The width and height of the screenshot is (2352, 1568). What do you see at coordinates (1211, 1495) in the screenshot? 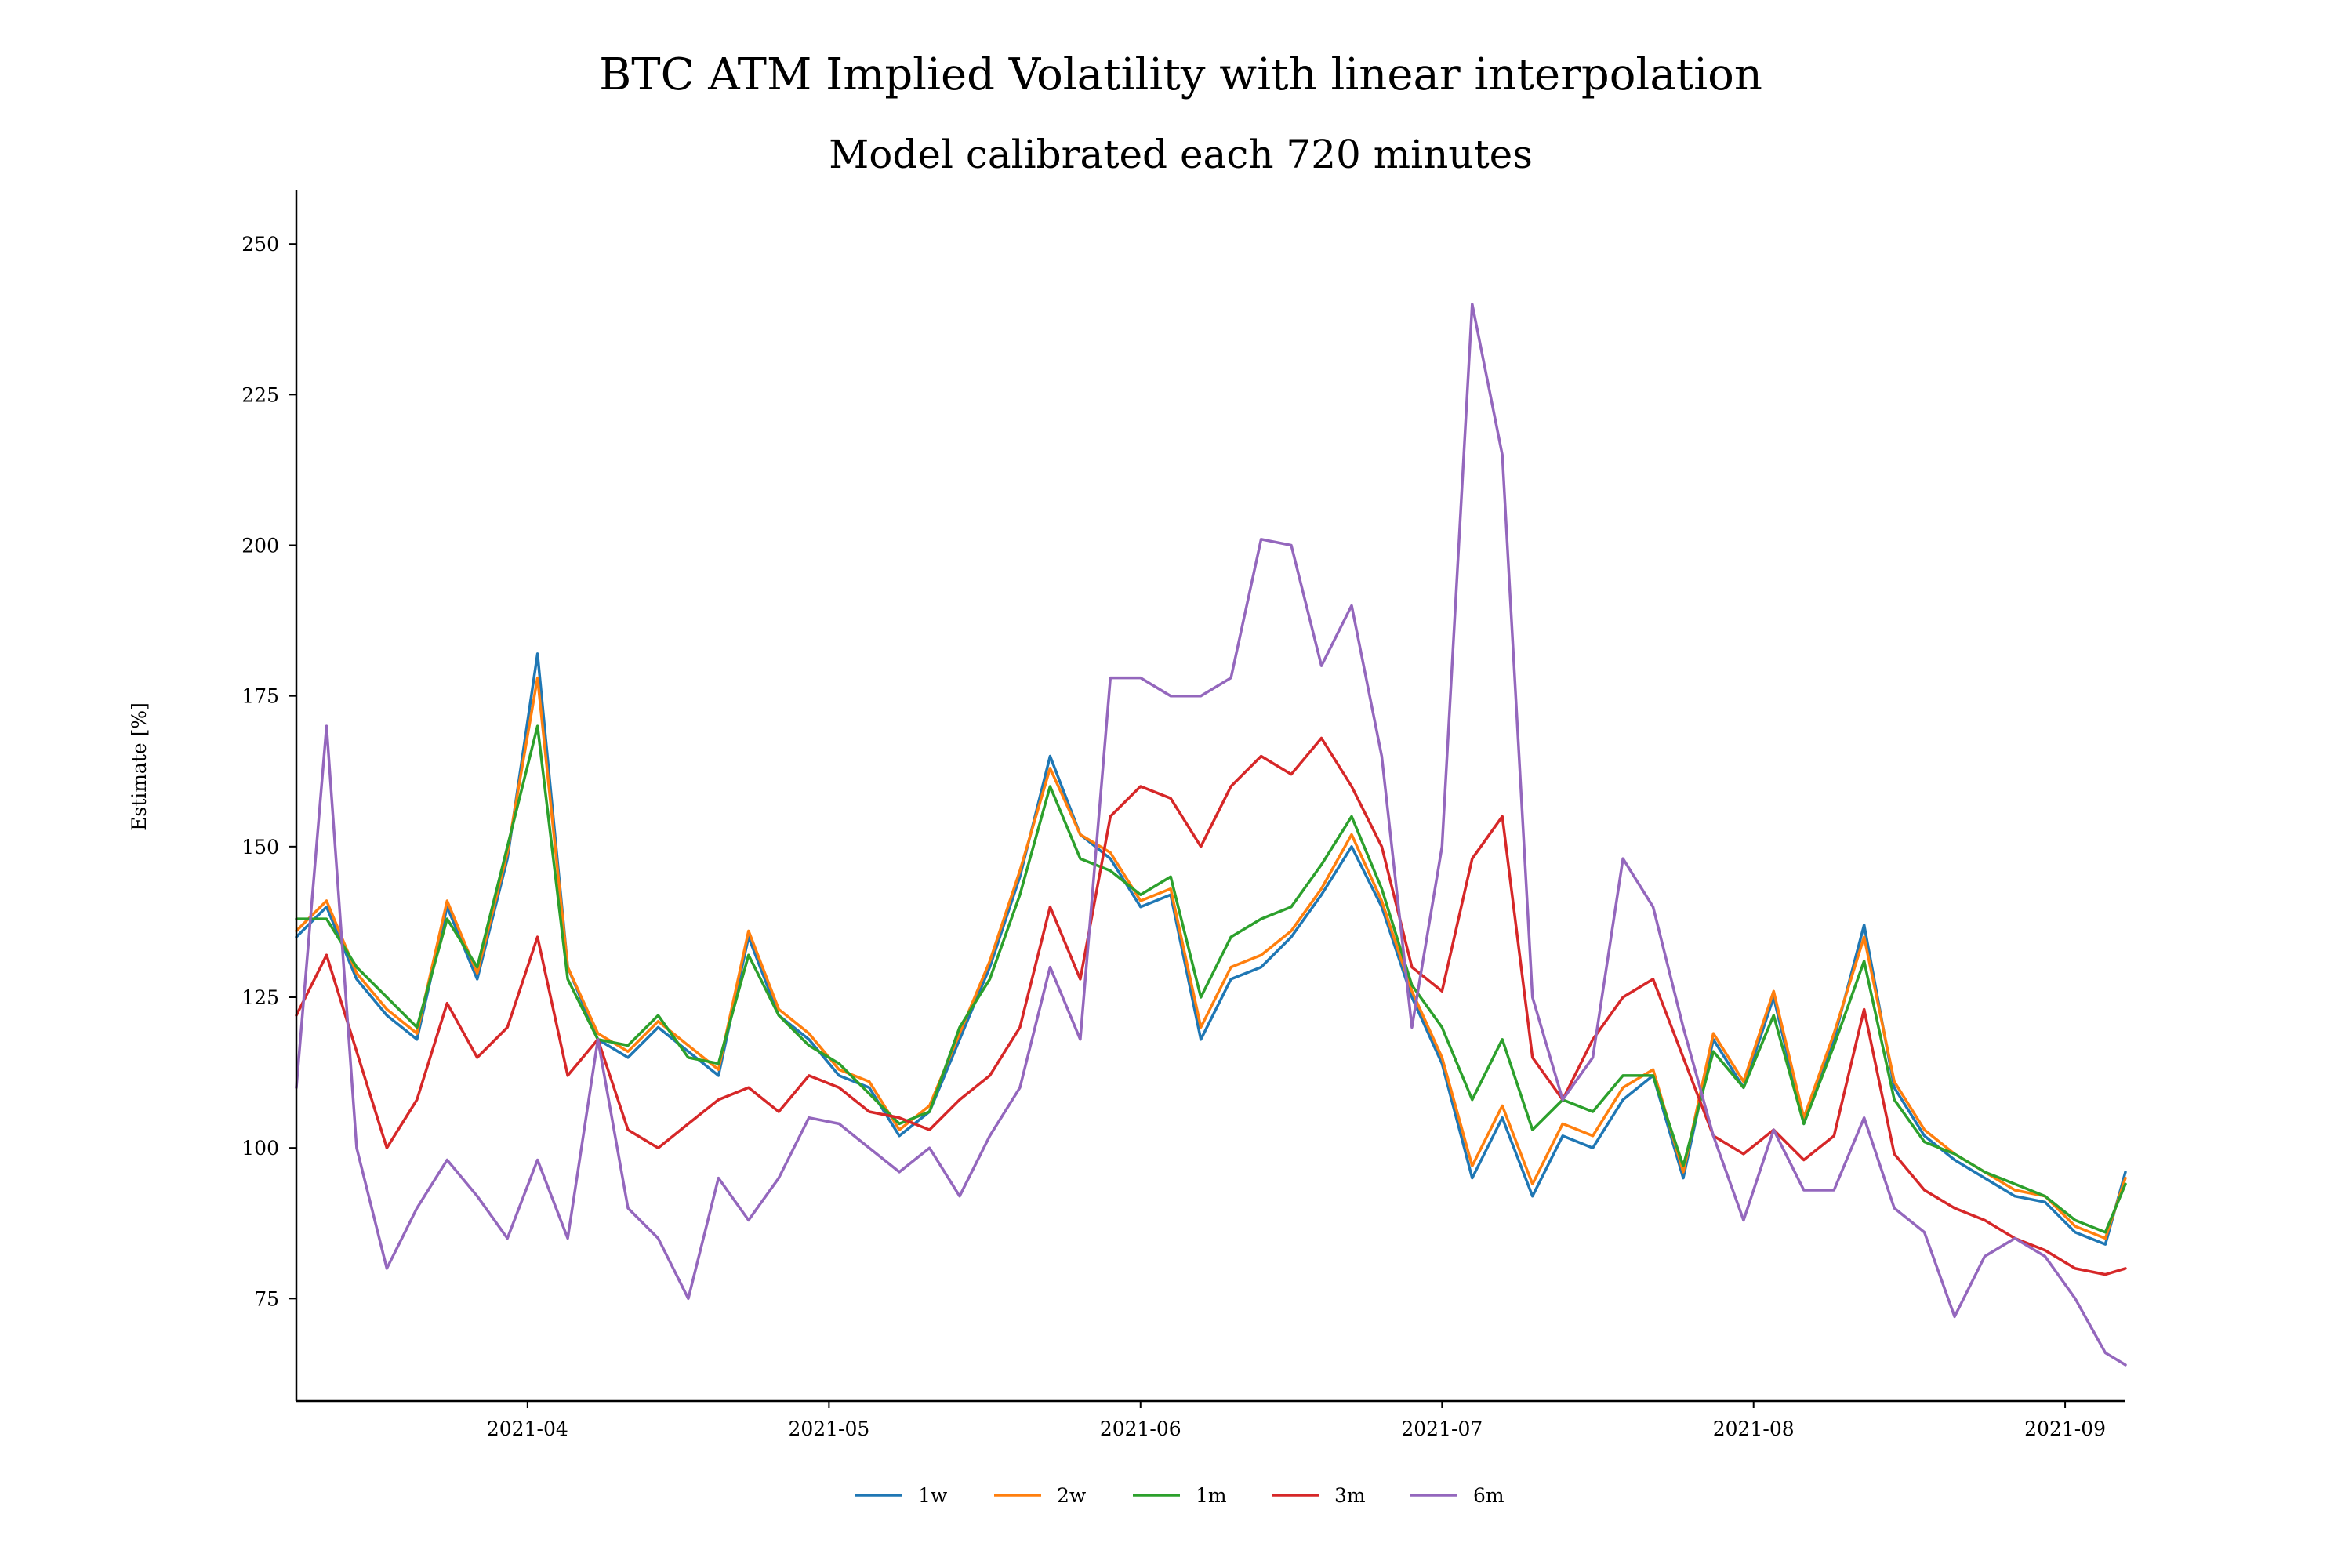
I see `legend-label-1m: 1m` at bounding box center [1211, 1495].